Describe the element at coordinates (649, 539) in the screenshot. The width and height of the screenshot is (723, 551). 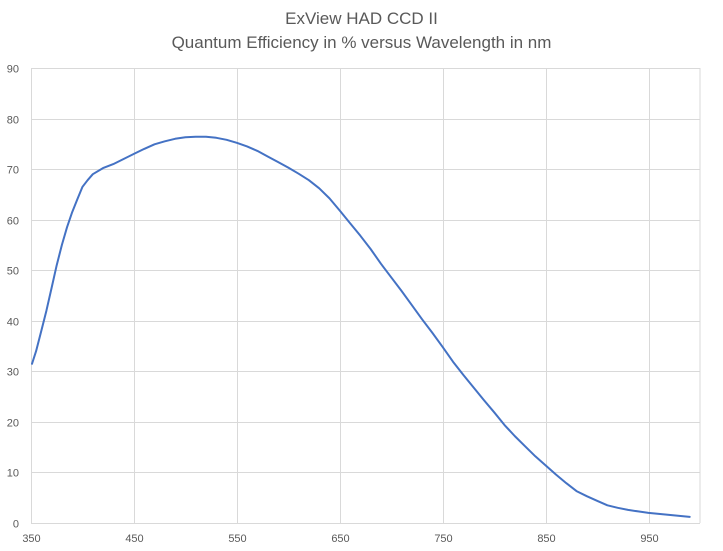
I see `x-tick-label: 950` at that location.